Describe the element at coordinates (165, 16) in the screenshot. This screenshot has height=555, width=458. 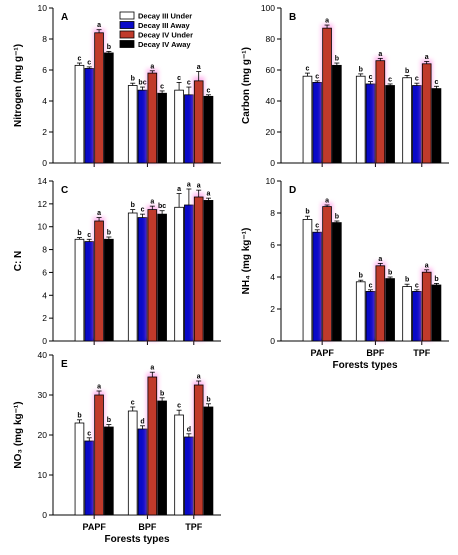
I see `legend-label: Decay III Under` at that location.